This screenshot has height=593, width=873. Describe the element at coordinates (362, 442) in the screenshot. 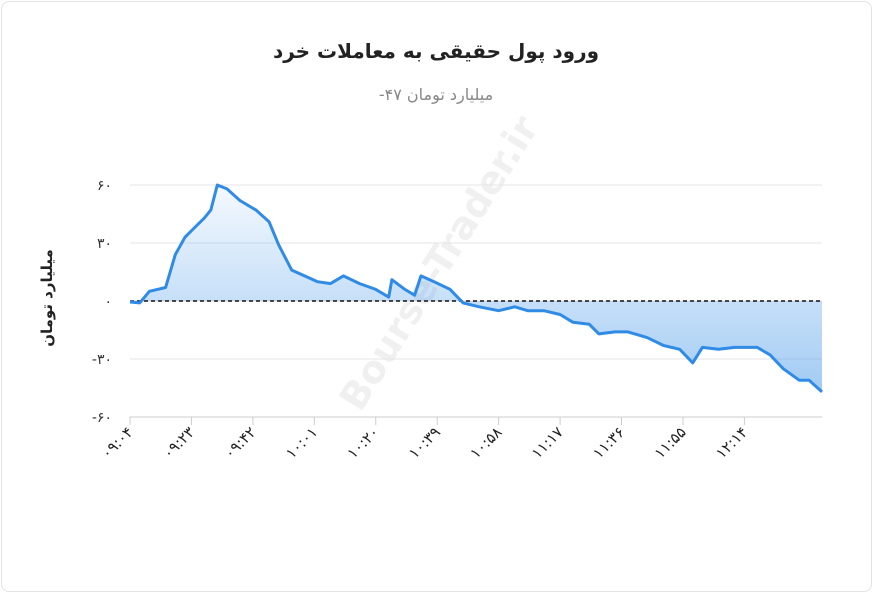

I see `x-tick-label: ۱۰:۲۰` at that location.